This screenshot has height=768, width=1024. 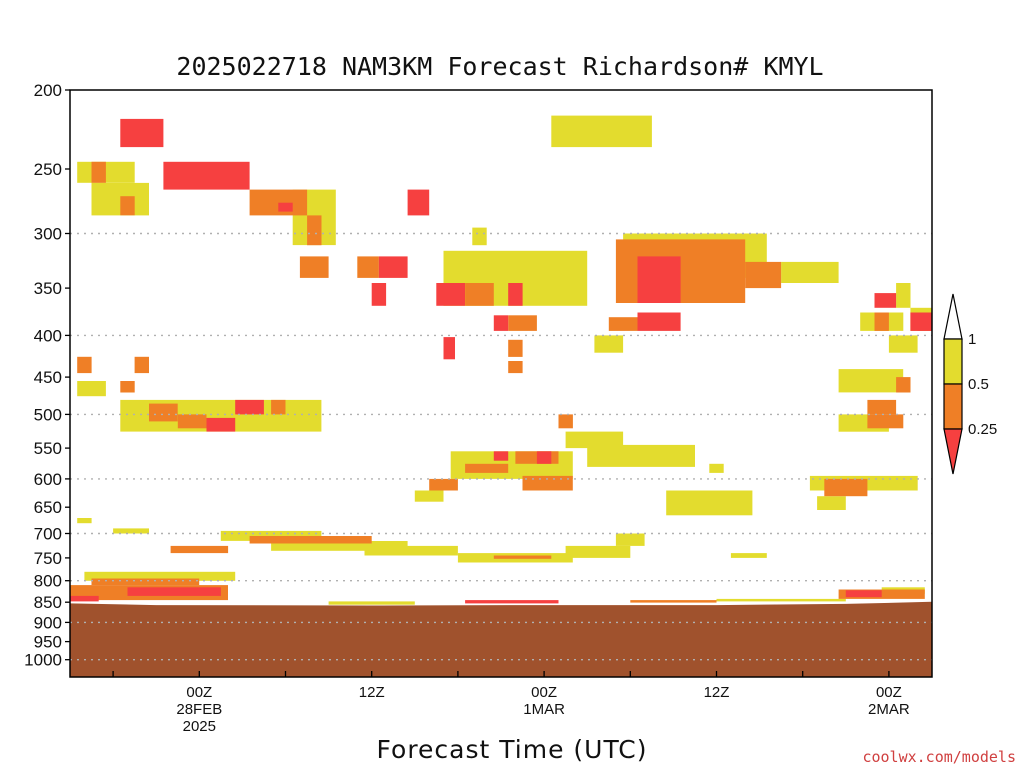 What do you see at coordinates (972, 339) in the screenshot?
I see `colorbar-label: 1` at bounding box center [972, 339].